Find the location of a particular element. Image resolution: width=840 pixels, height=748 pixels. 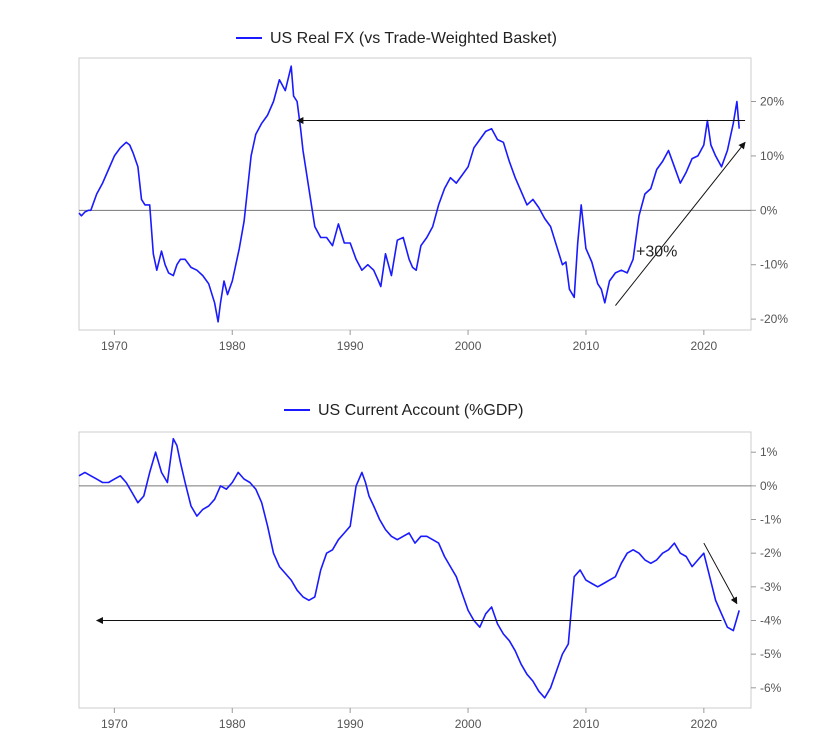

ca-diagonal-arrow is located at coordinates (720, 573).